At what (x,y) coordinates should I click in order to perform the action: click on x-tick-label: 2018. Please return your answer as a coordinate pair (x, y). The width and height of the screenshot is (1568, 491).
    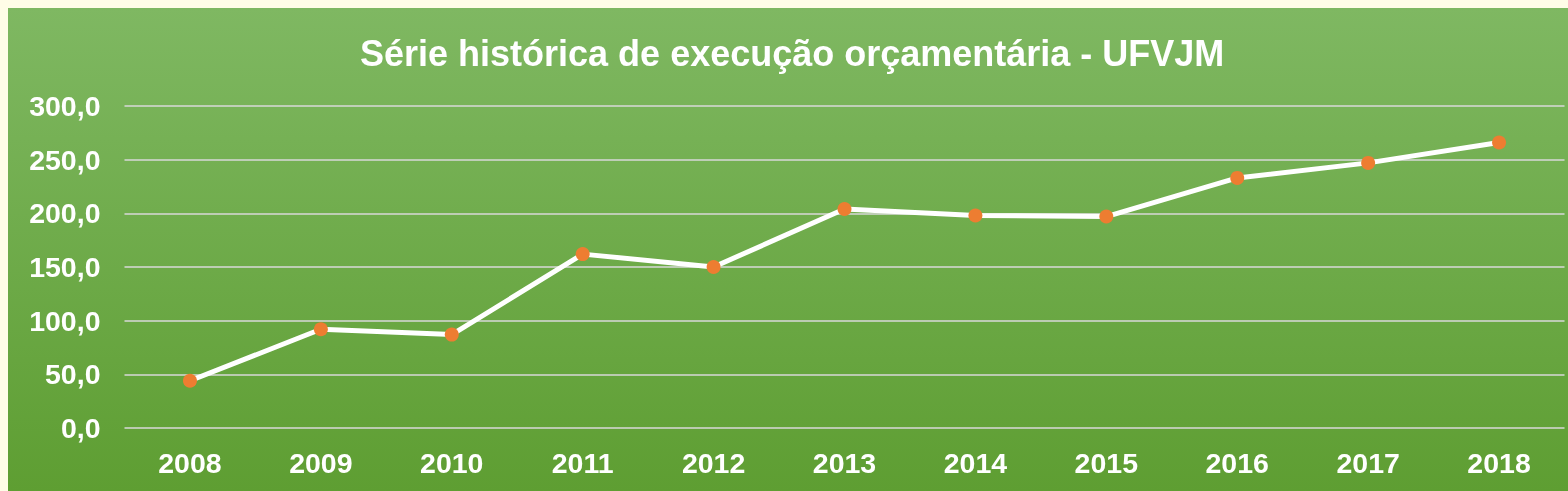
    Looking at the image, I should click on (1499, 462).